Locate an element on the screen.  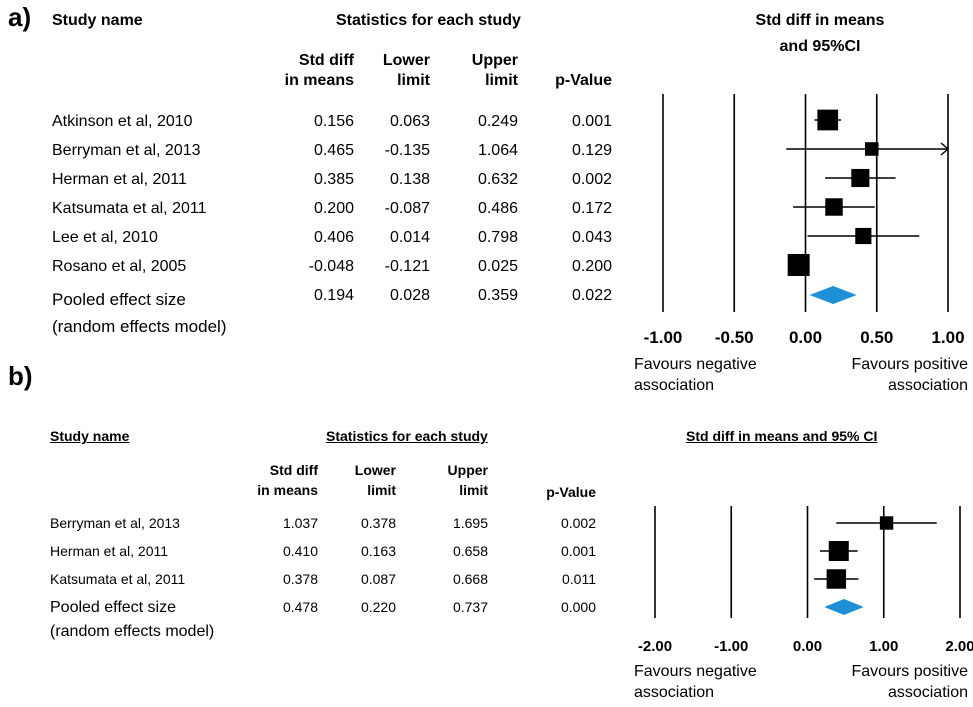
pooled-upper: 0.359 is located at coordinates (497, 295).